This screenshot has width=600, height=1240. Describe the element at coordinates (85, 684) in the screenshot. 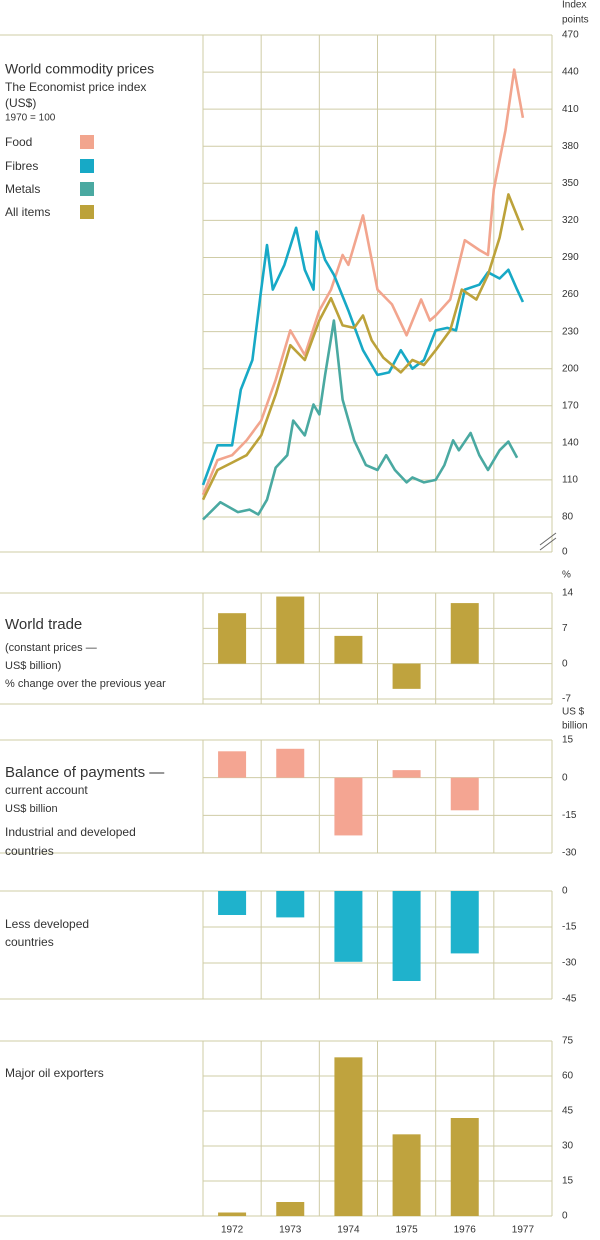

I see `chart-subtitle: % change over the previous year` at that location.